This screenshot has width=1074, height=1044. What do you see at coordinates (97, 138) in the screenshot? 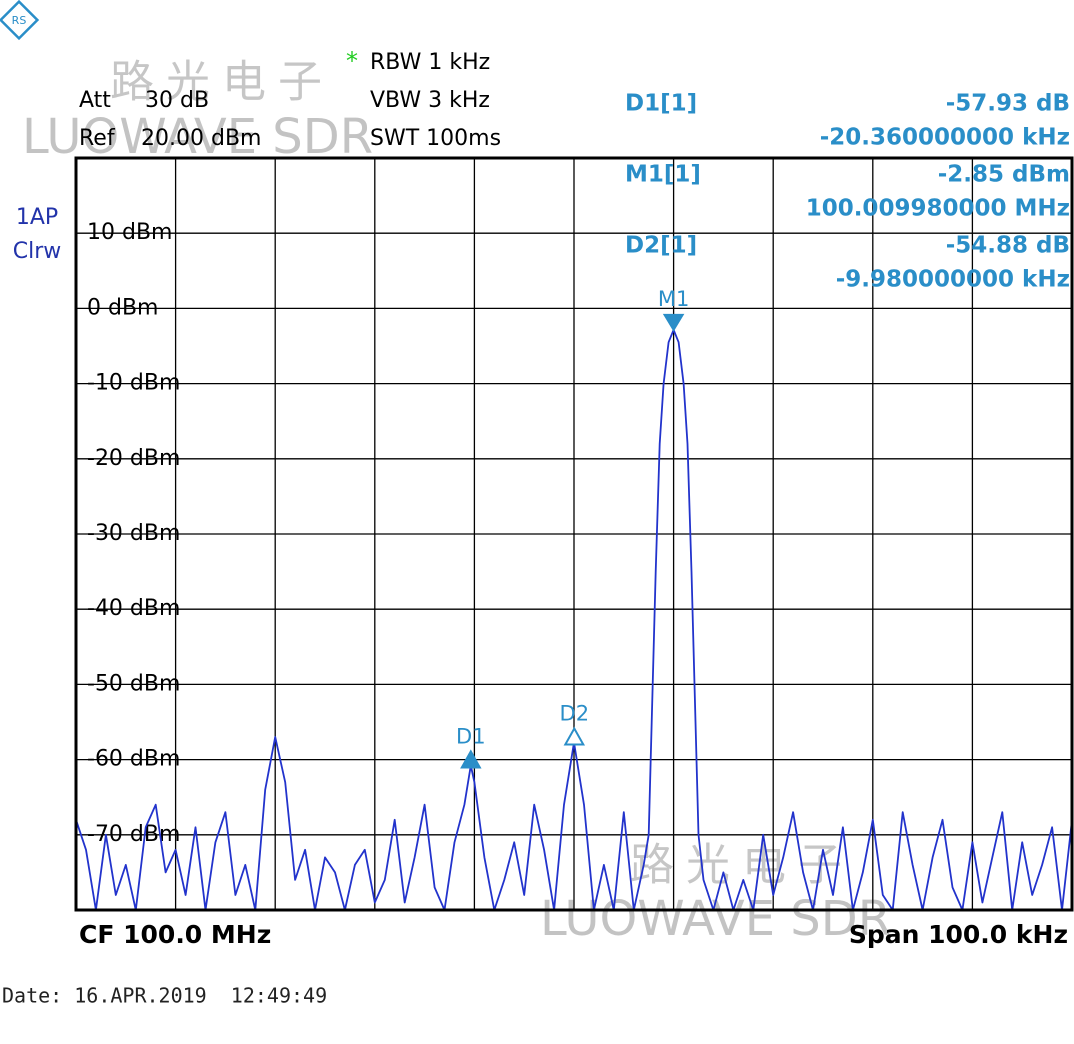
I see `ref-label: Ref` at bounding box center [97, 138].